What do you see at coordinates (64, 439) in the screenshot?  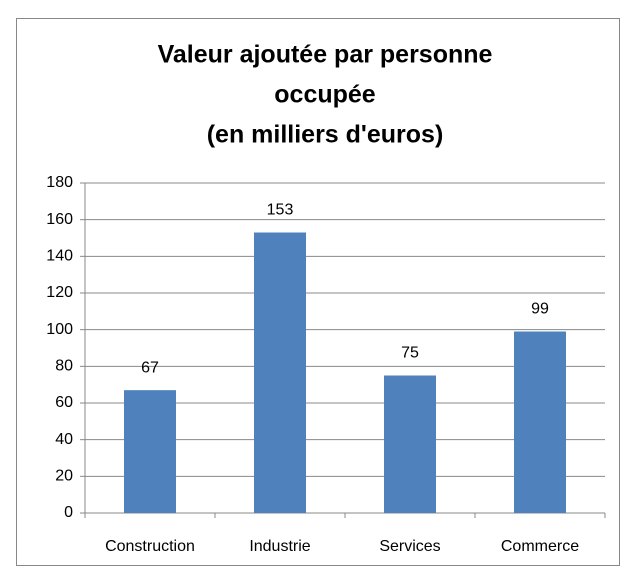 I see `y-tick-label: 40` at bounding box center [64, 439].